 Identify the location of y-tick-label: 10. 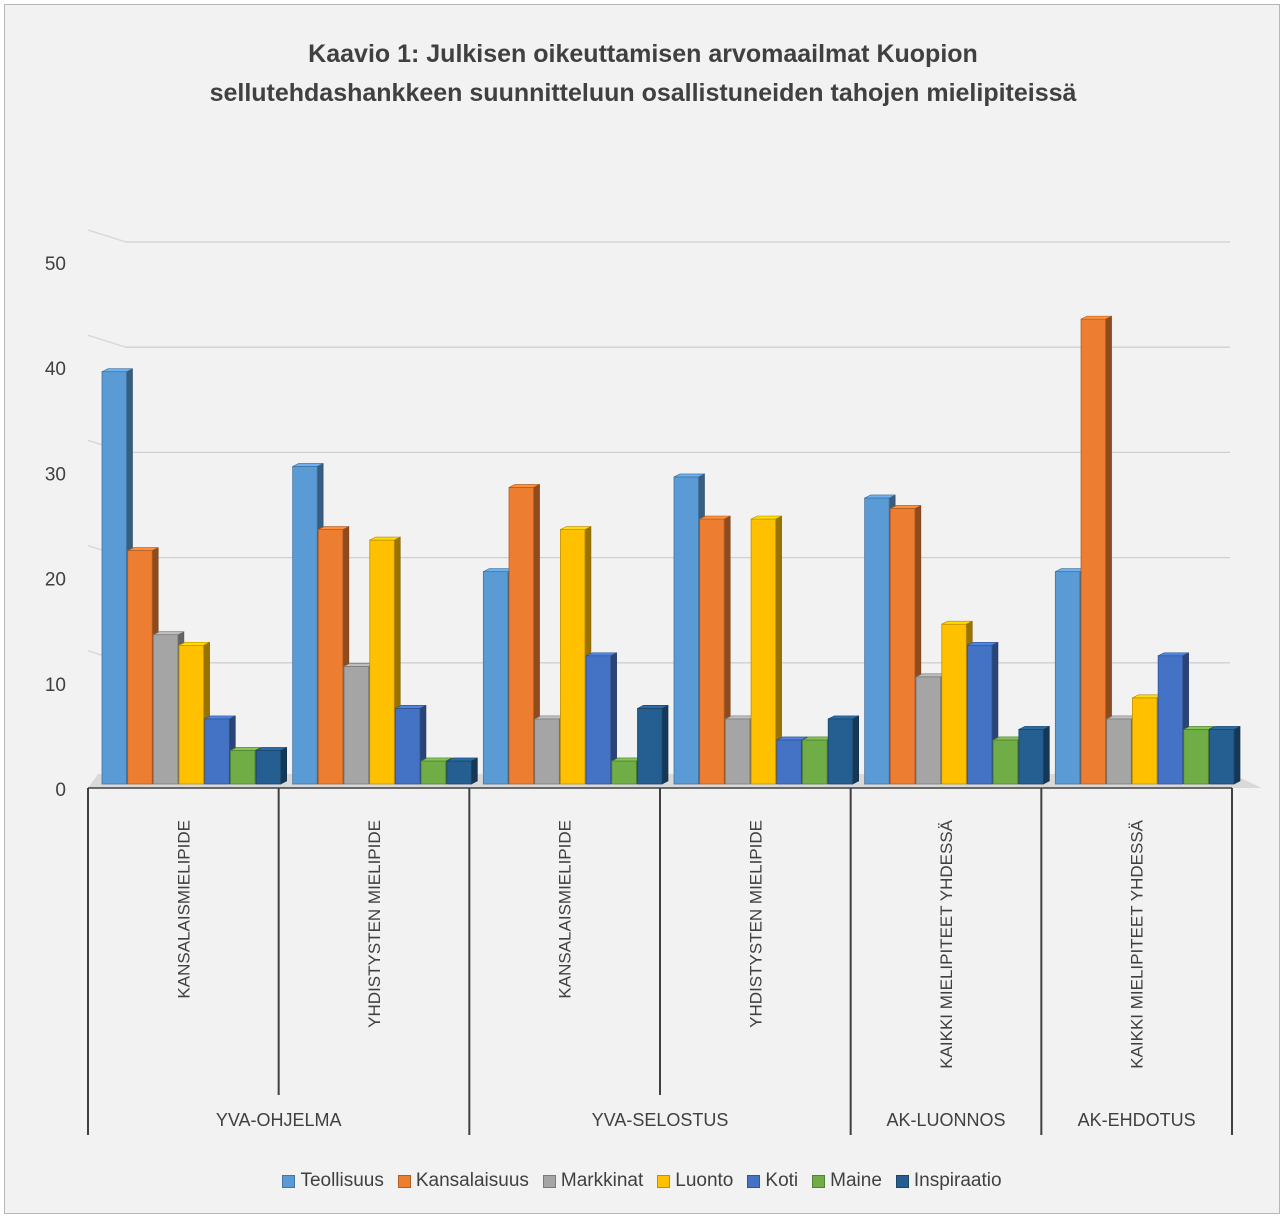
(55, 685).